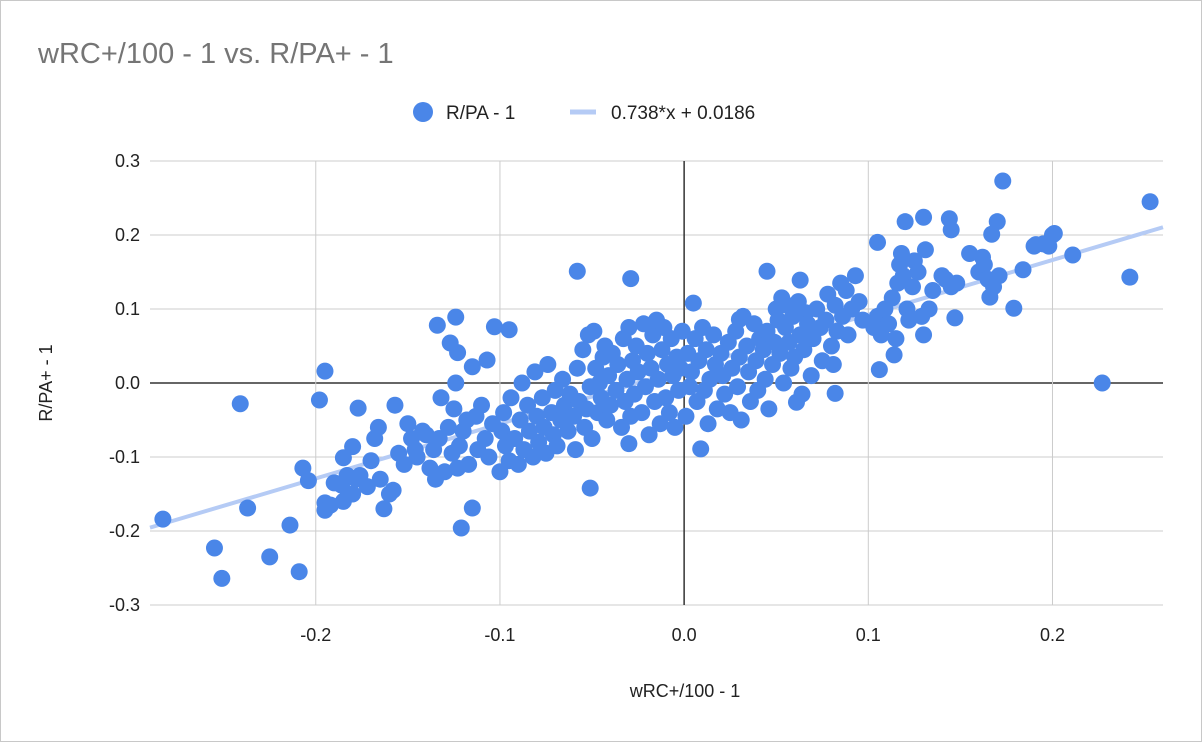  Describe the element at coordinates (868, 635) in the screenshot. I see `x-tick-label: 0.1` at that location.